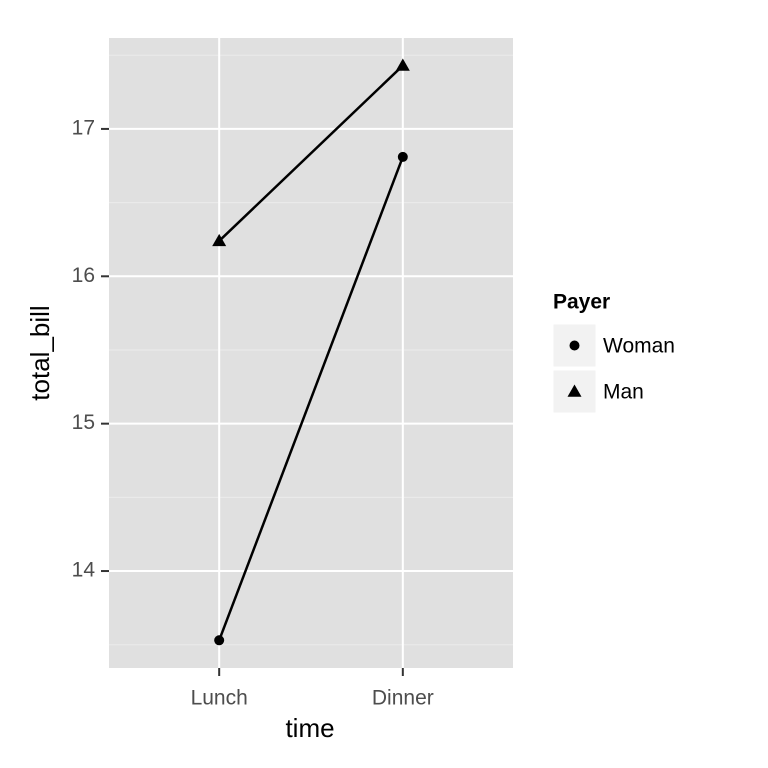  What do you see at coordinates (83, 422) in the screenshot?
I see `y-tick-label: 15` at bounding box center [83, 422].